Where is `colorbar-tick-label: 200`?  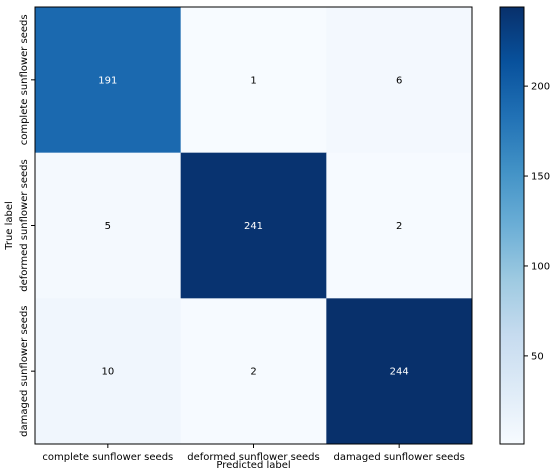
colorbar-tick-label: 200 is located at coordinates (540, 87).